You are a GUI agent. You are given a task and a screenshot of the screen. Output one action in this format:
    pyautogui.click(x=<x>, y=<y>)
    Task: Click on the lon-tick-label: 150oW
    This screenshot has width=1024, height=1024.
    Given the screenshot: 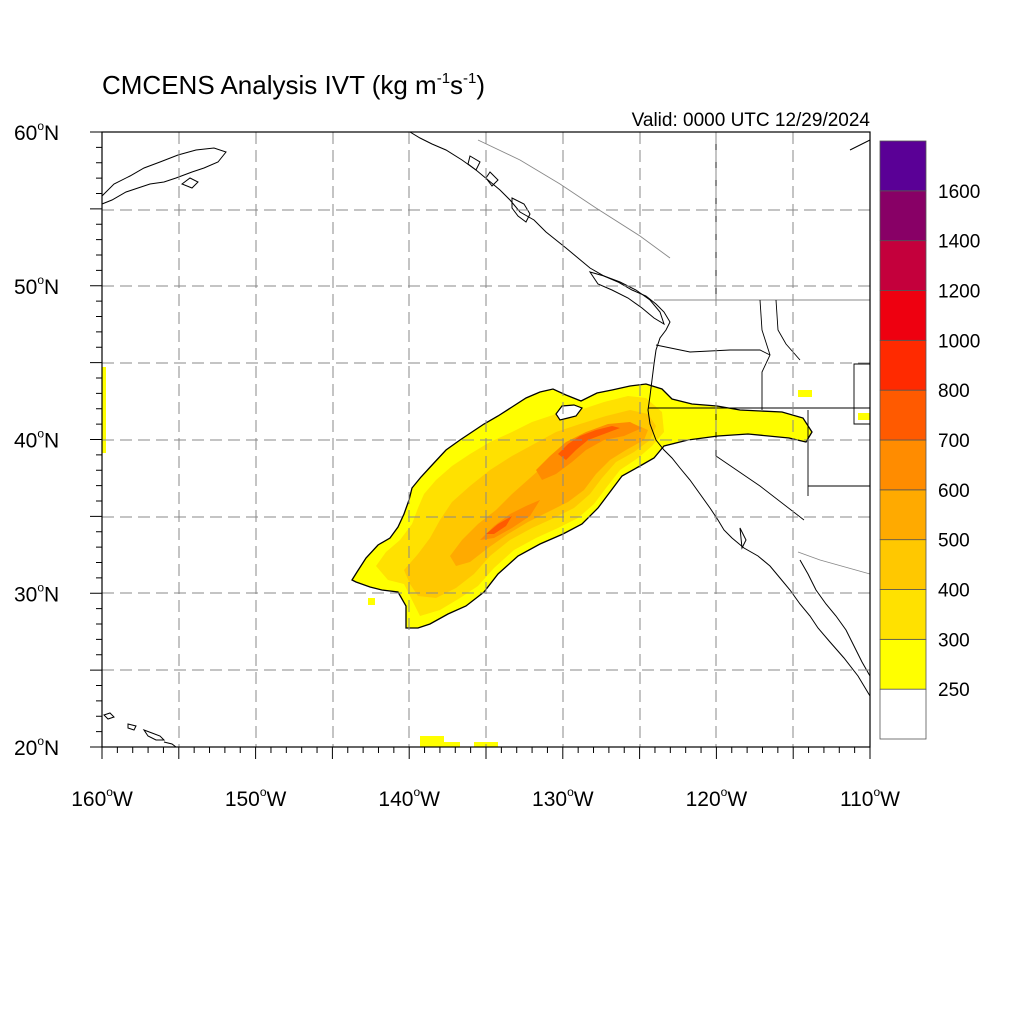 What is the action you would take?
    pyautogui.click(x=256, y=798)
    